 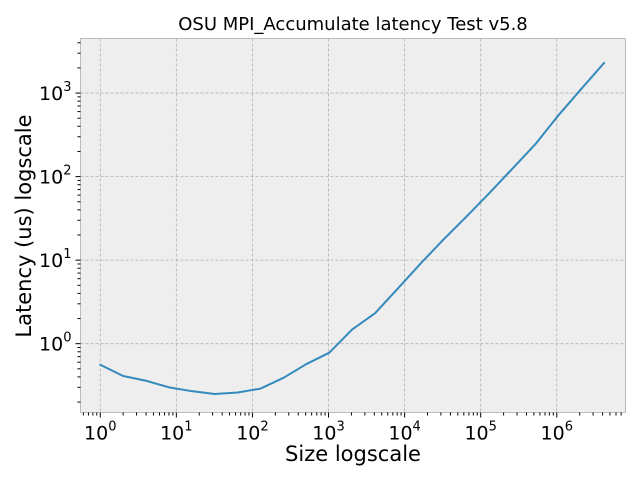 What do you see at coordinates (493, 427) in the screenshot?
I see `x-tick-label-exponent: 5` at bounding box center [493, 427].